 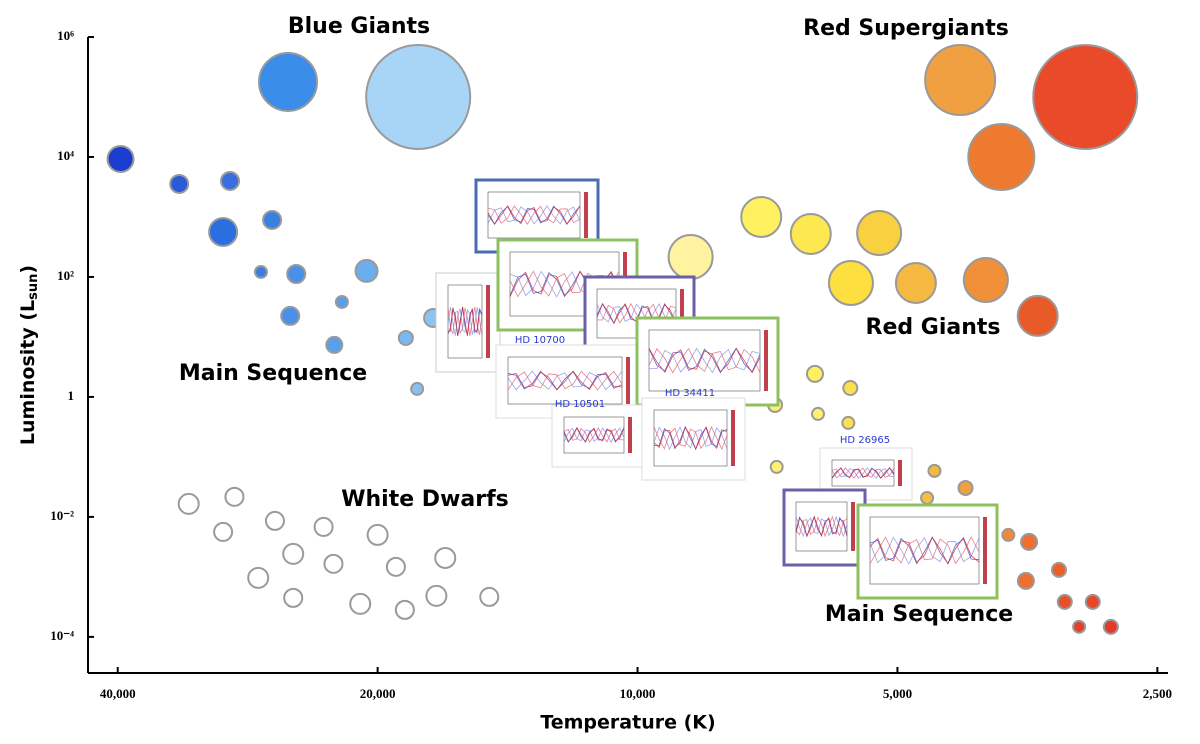 What do you see at coordinates (28, 269) in the screenshot?
I see `y-axis-label-part: )` at bounding box center [28, 269].